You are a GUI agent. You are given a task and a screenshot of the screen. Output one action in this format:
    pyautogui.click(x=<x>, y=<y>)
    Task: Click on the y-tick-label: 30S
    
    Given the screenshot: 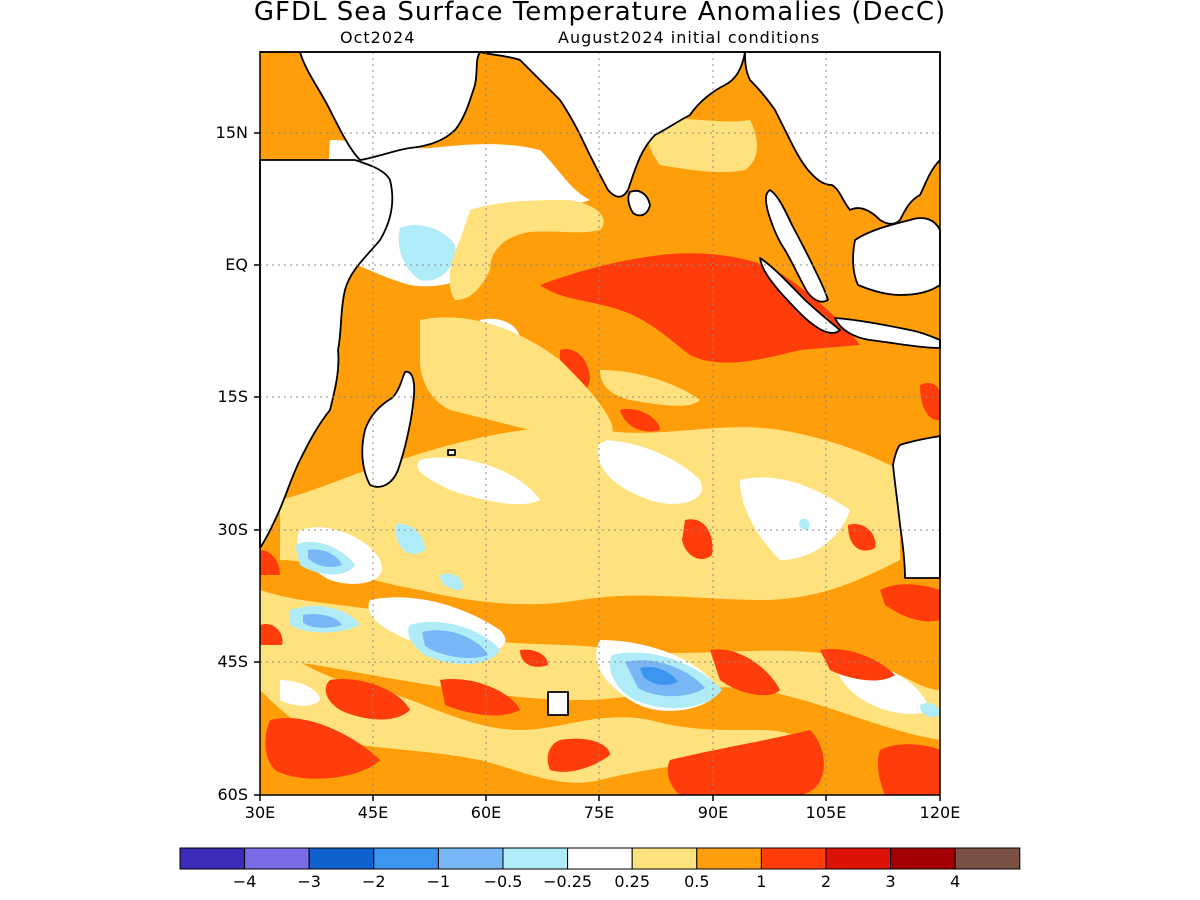 What is the action you would take?
    pyautogui.click(x=232, y=529)
    